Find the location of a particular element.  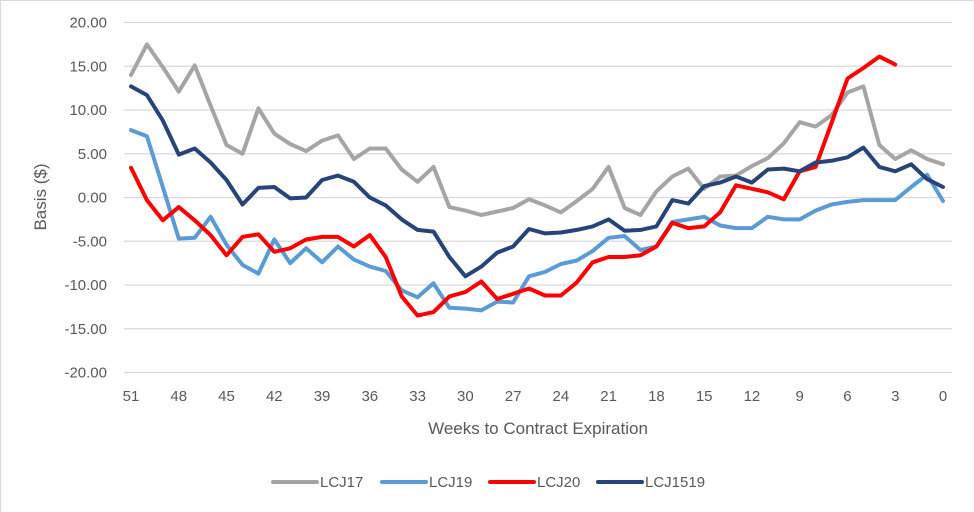

x-tick-label: 51 is located at coordinates (131, 396).